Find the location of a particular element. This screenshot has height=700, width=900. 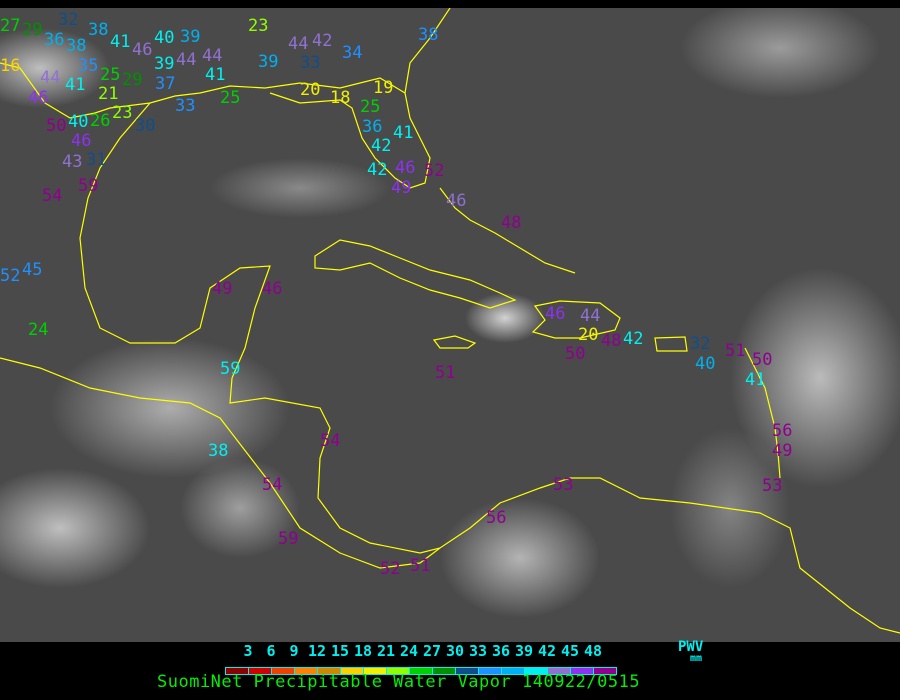

legend-tick-label: 12 is located at coordinates (317, 651).